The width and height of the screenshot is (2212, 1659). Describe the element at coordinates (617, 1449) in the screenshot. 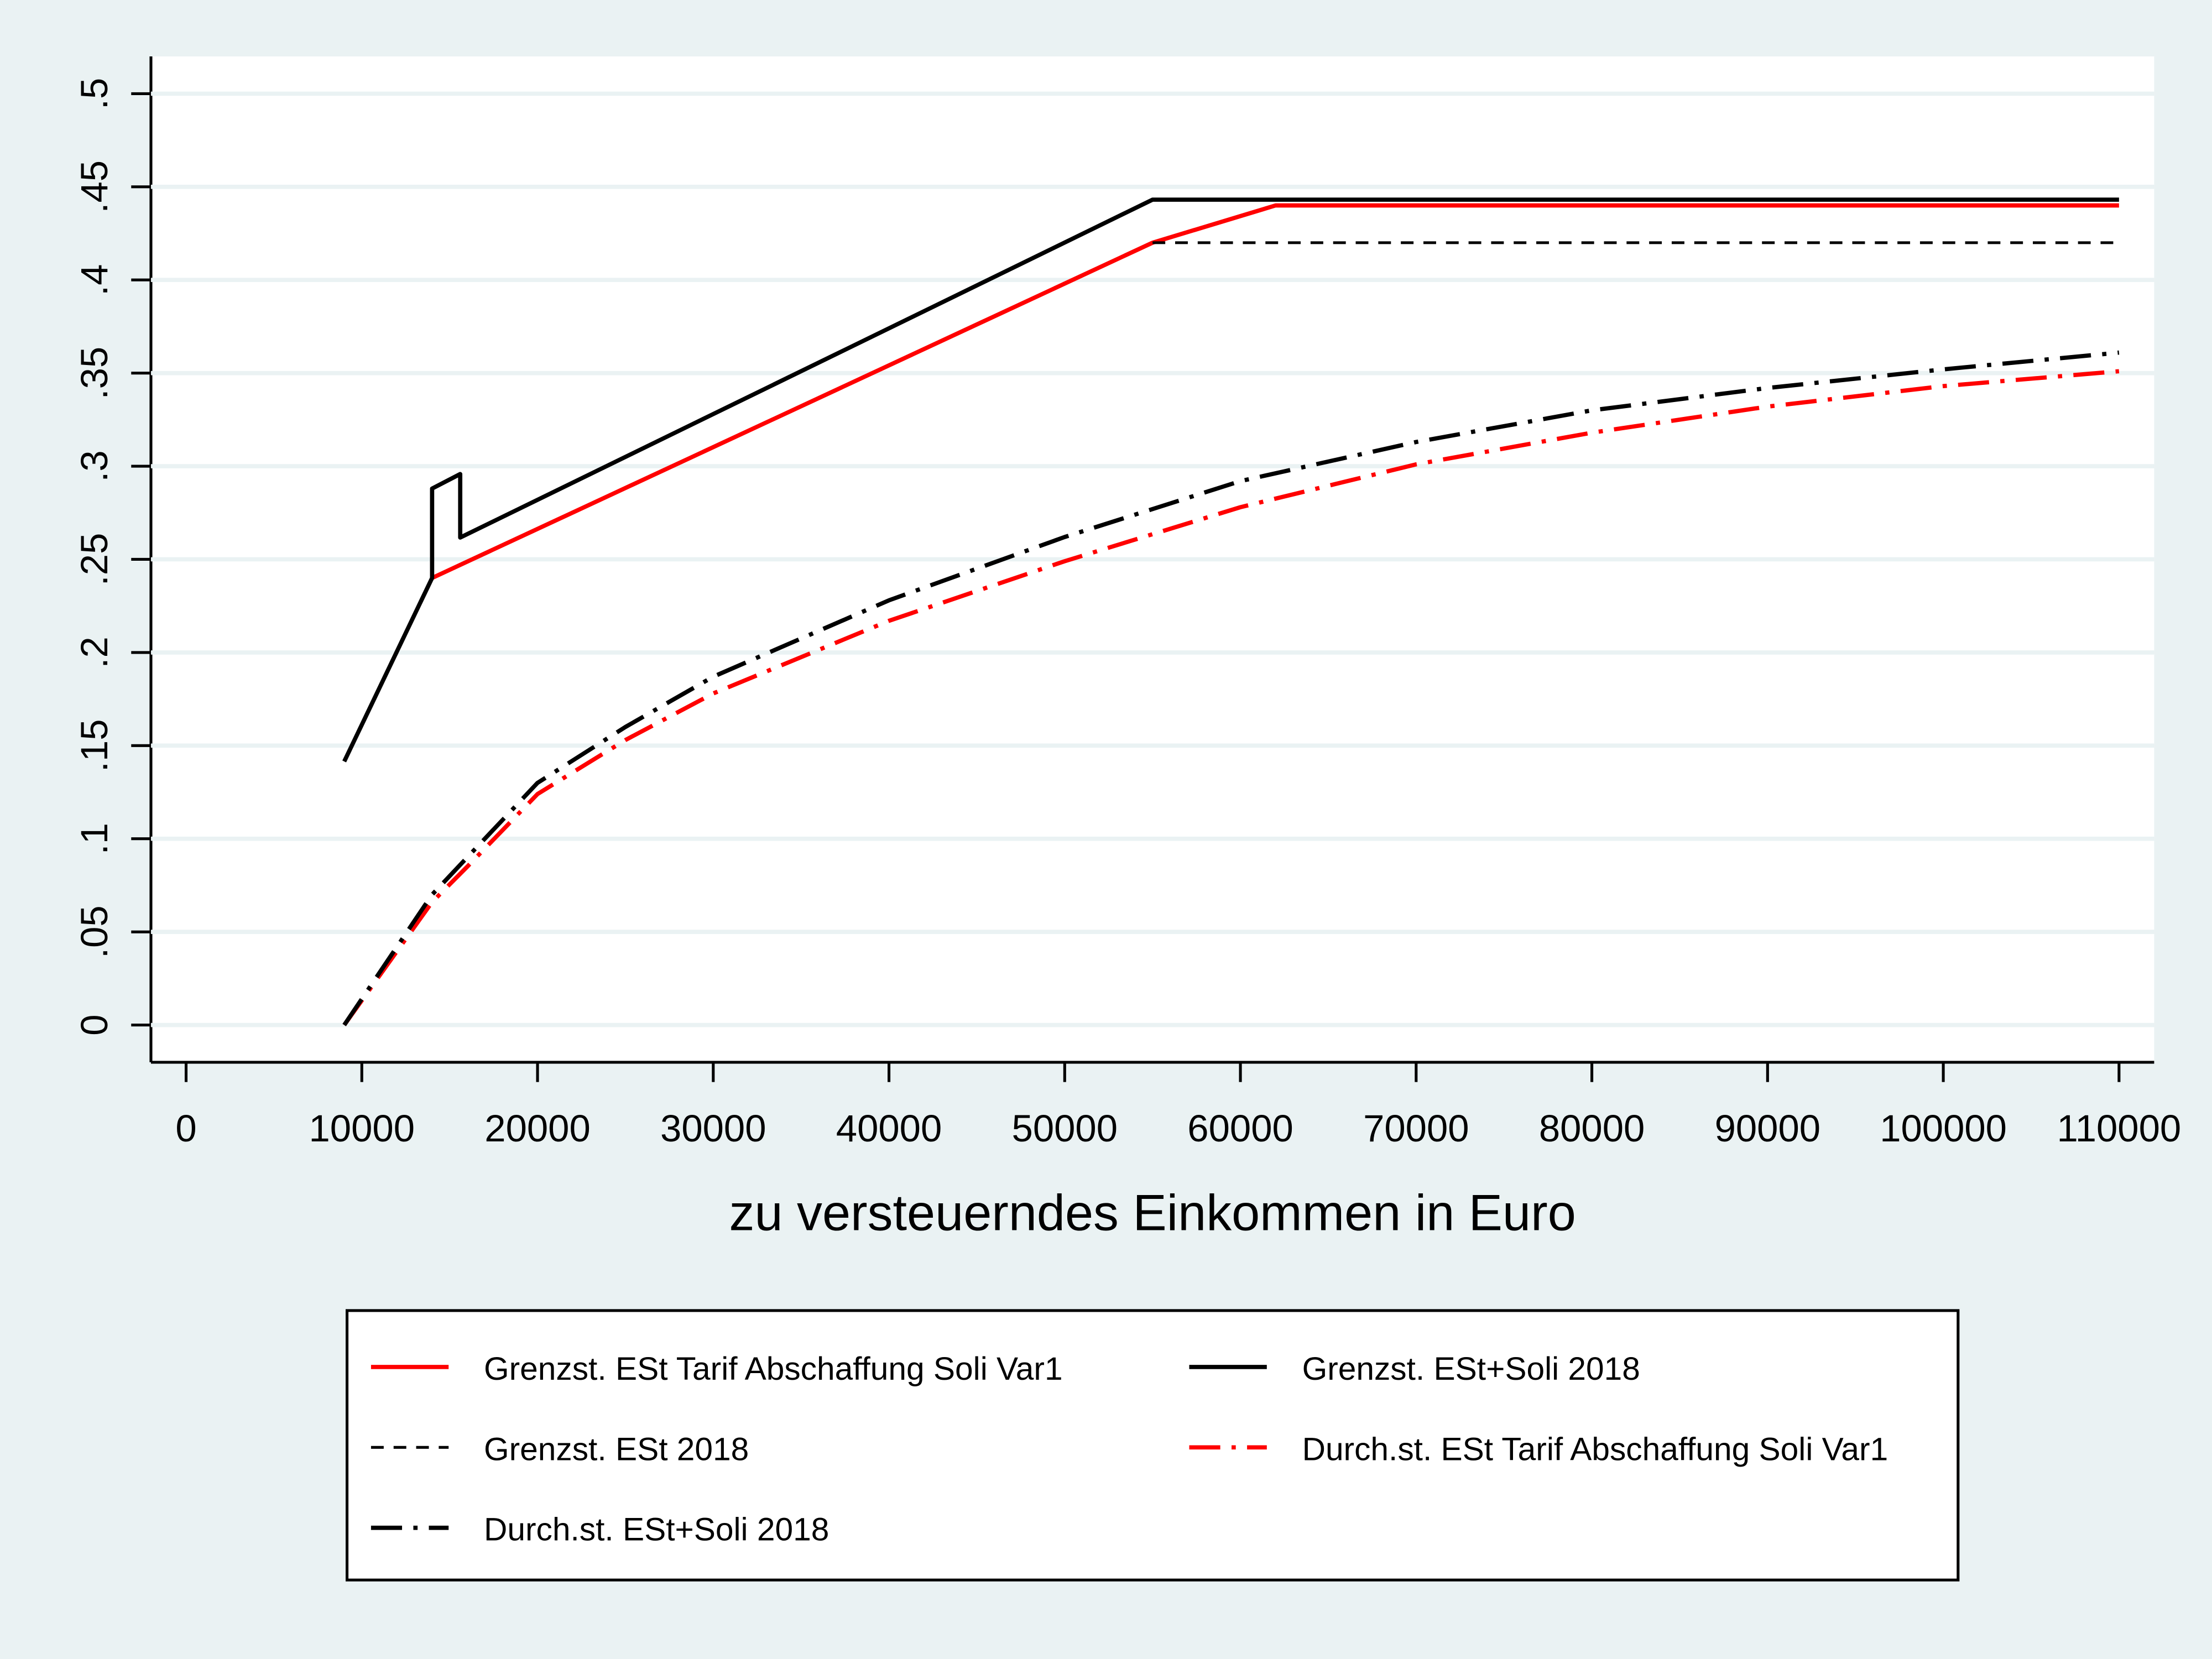

I see `legend-label: Grenzst. ESt 2018` at that location.